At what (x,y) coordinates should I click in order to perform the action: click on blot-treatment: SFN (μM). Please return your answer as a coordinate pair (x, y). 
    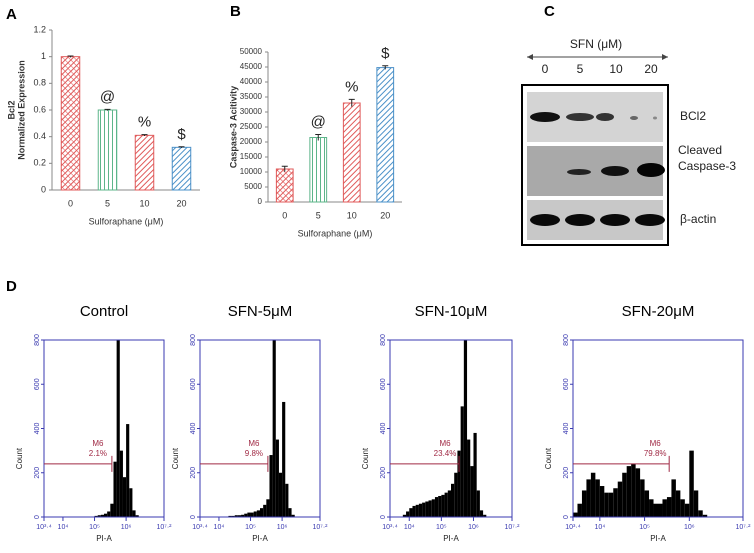
    Looking at the image, I should click on (596, 44).